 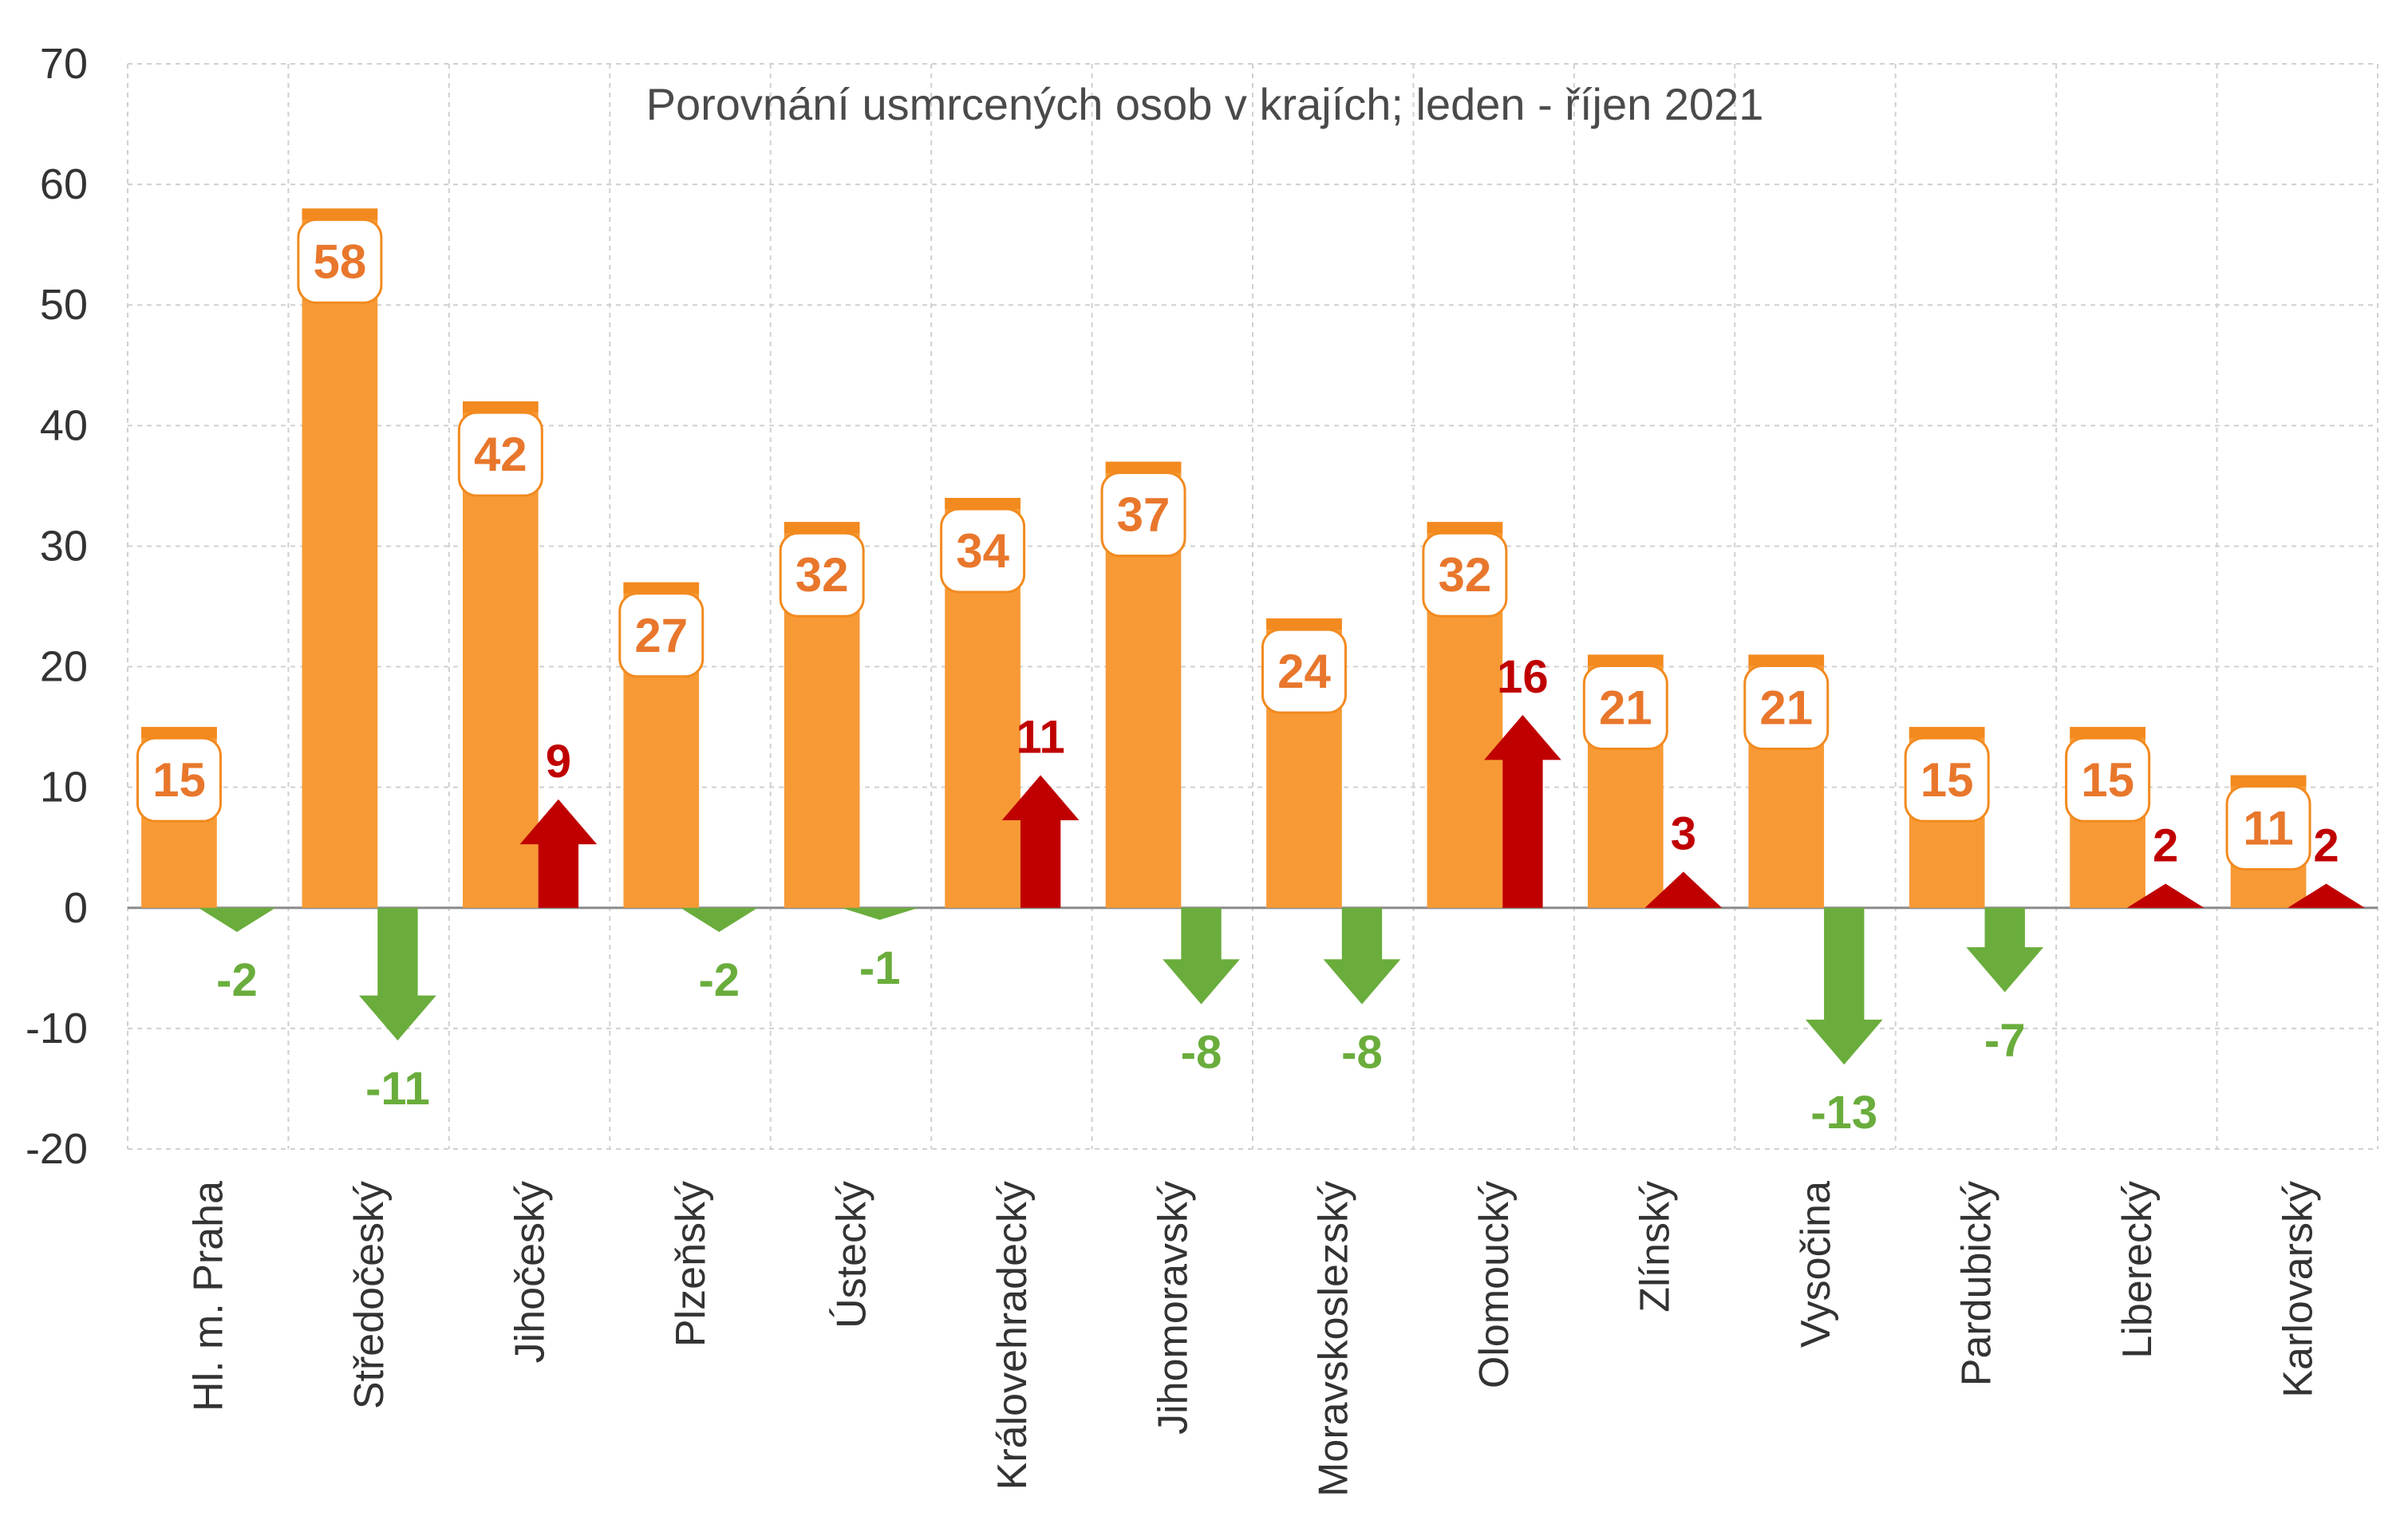 I want to click on value-label: 58, so click(x=340, y=261).